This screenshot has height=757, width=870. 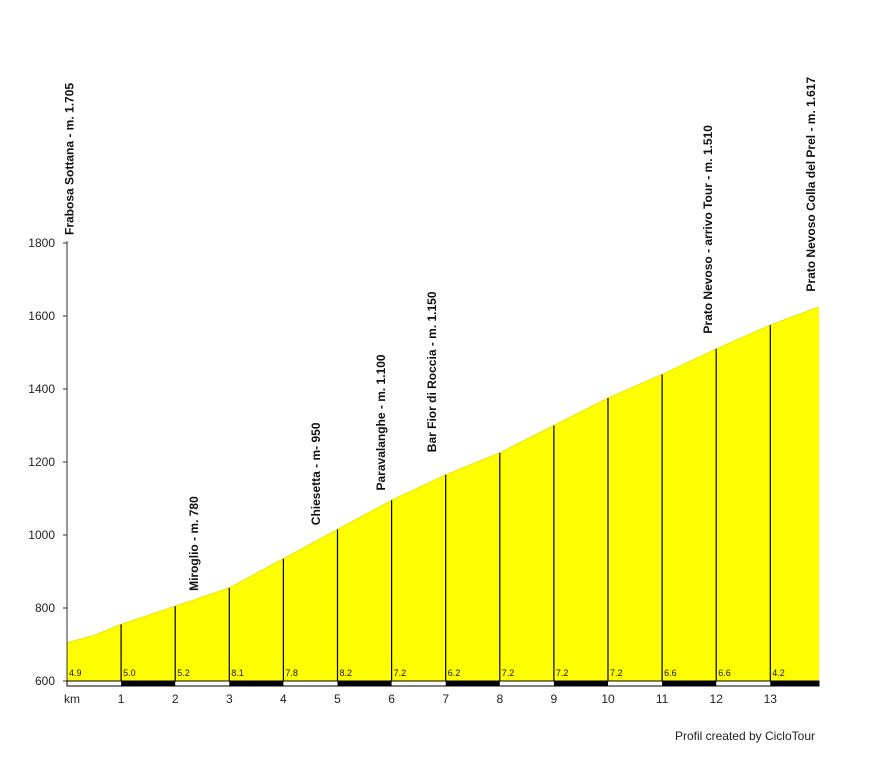 I want to click on waypoint-label: Prato Nevoso Colla del Prel - m. 1.617, so click(x=811, y=184).